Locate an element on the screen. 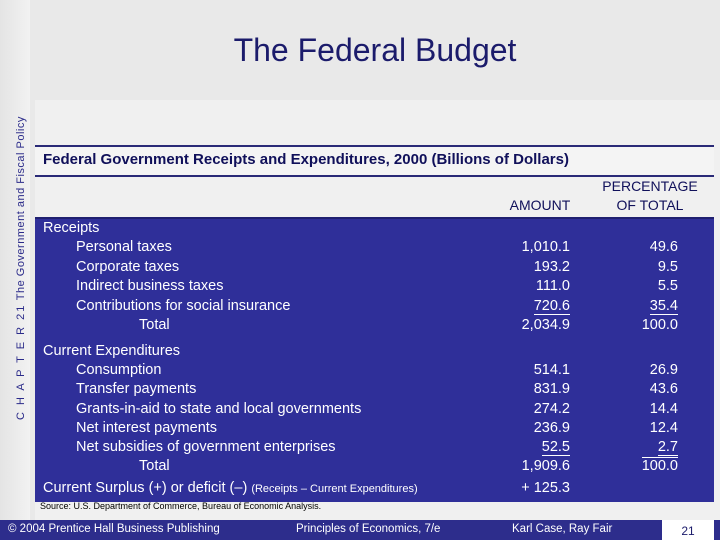 The height and width of the screenshot is (542, 720). expenditure-row-percent: 2.7 is located at coordinates (639, 447).